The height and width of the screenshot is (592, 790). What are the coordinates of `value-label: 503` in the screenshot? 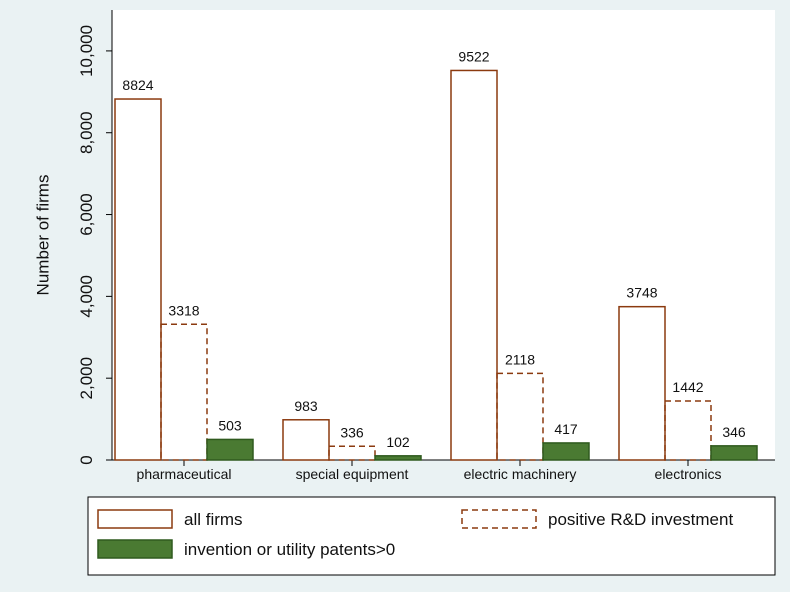 It's located at (230, 425).